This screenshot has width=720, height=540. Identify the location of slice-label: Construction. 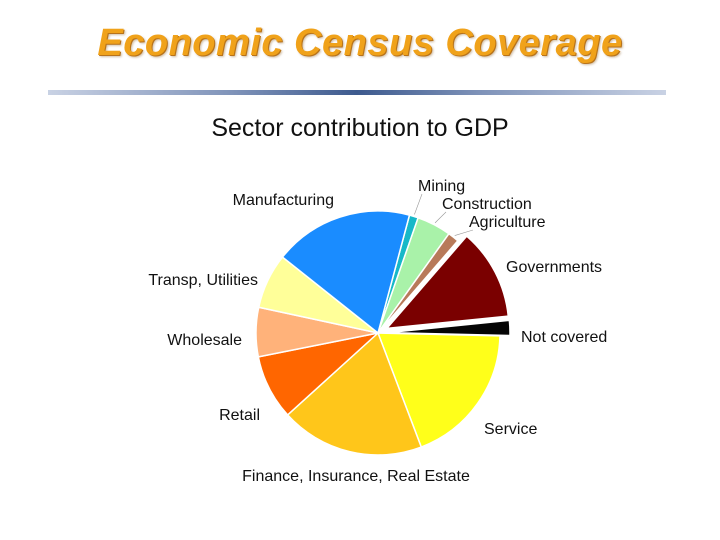
(487, 204).